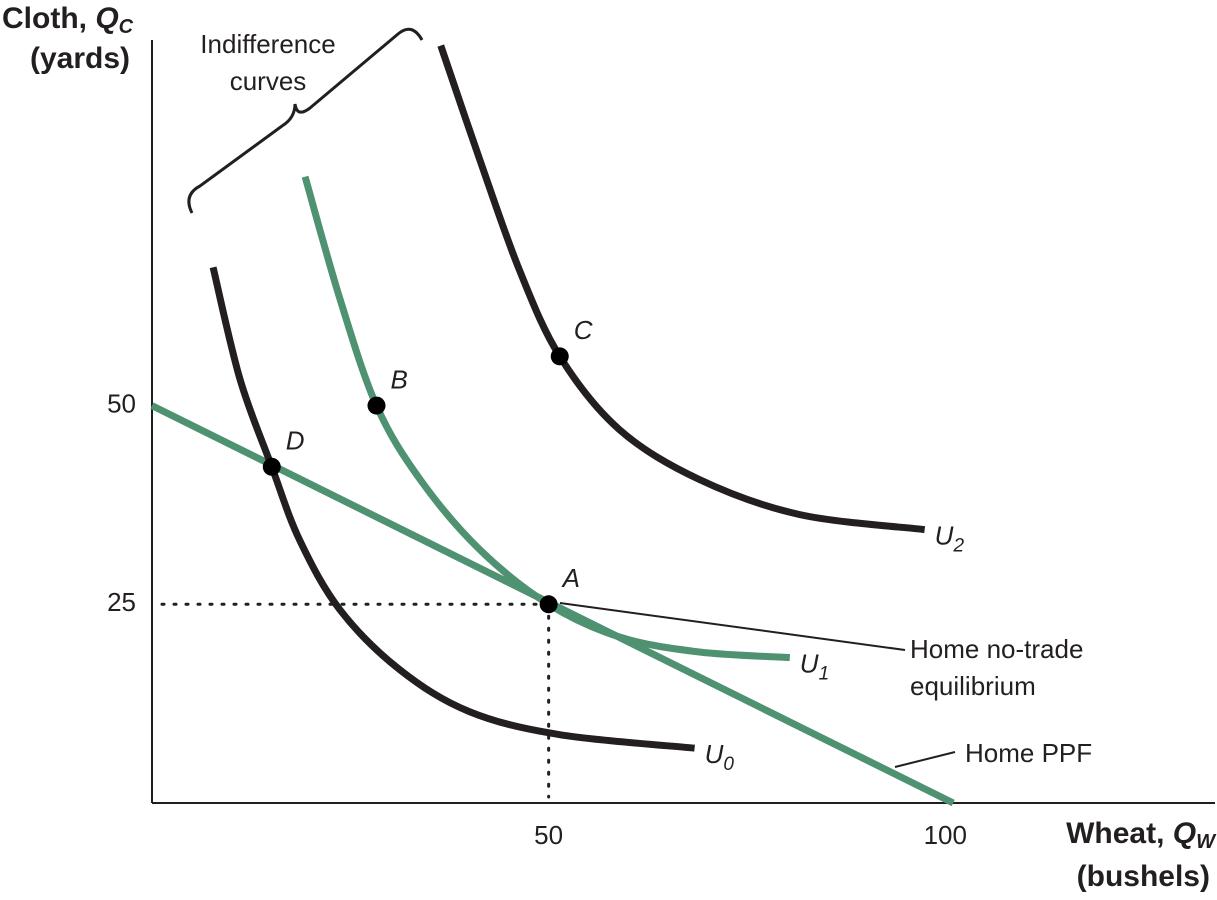  Describe the element at coordinates (570, 578) in the screenshot. I see `point-label: A` at that location.